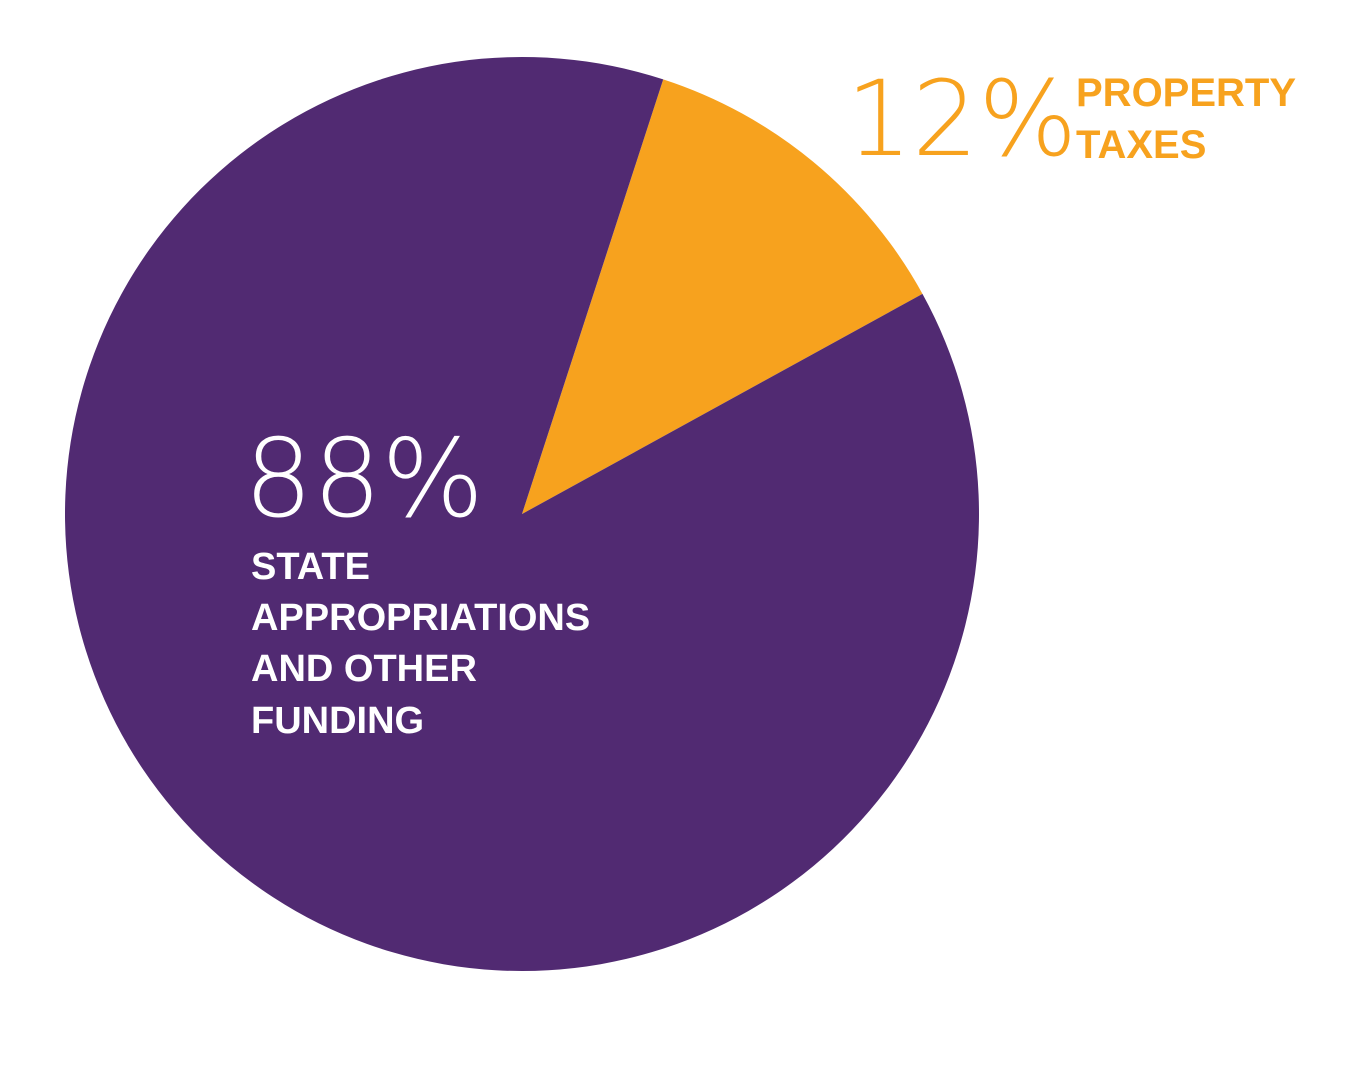  I want to click on state-appropriations-percent-label: 88%, so click(364, 479).